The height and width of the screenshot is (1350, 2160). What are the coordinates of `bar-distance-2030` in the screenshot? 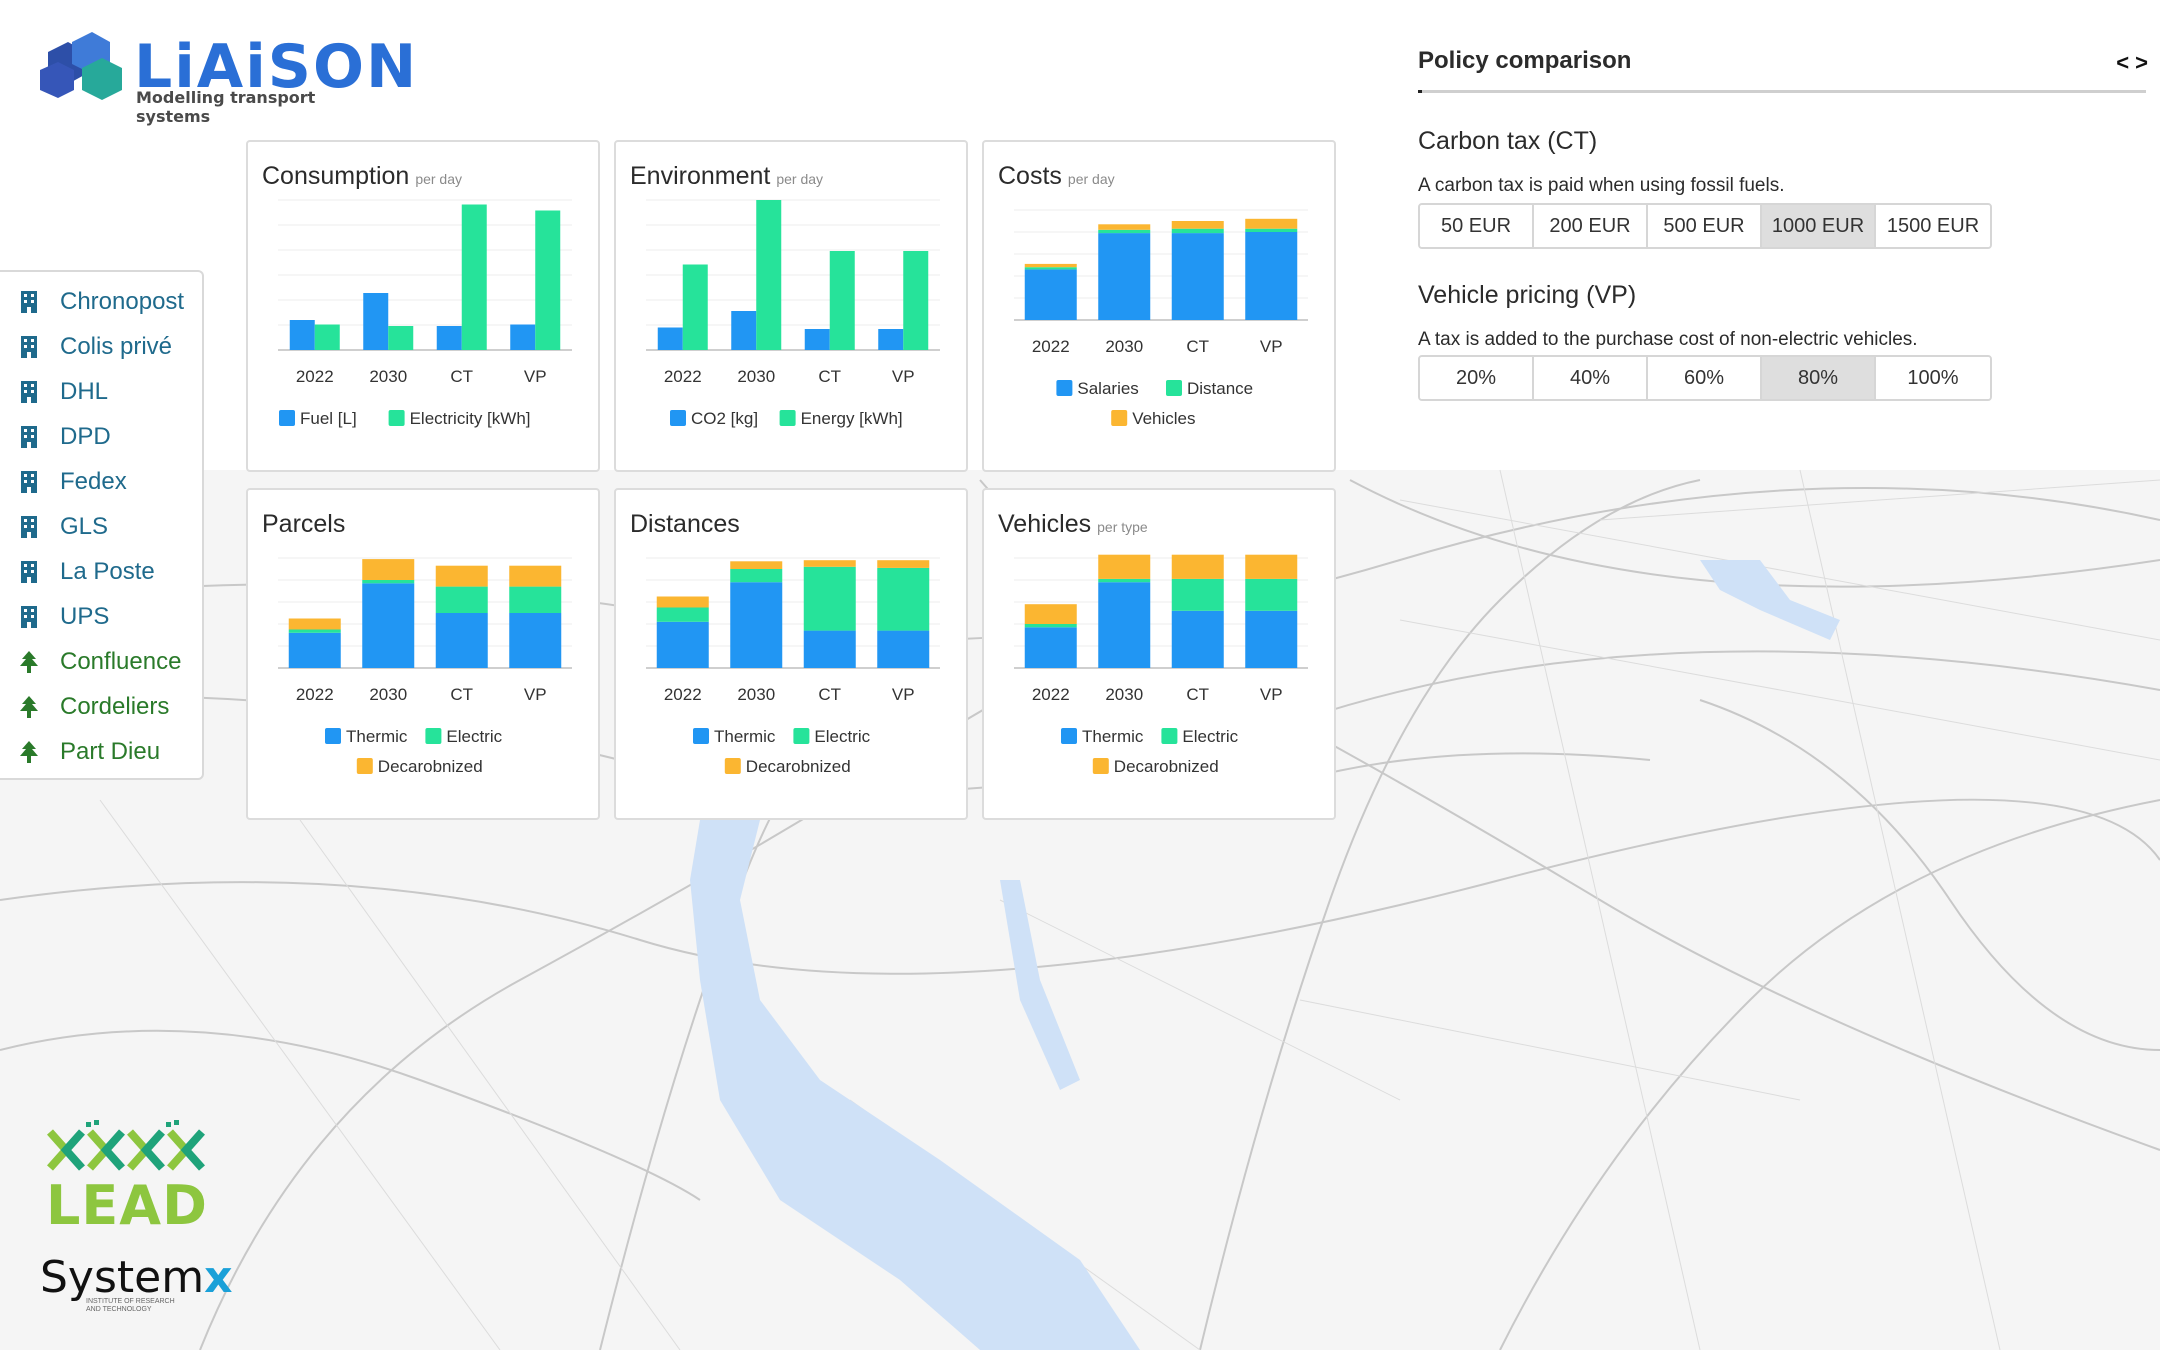 It's located at (1124, 231).